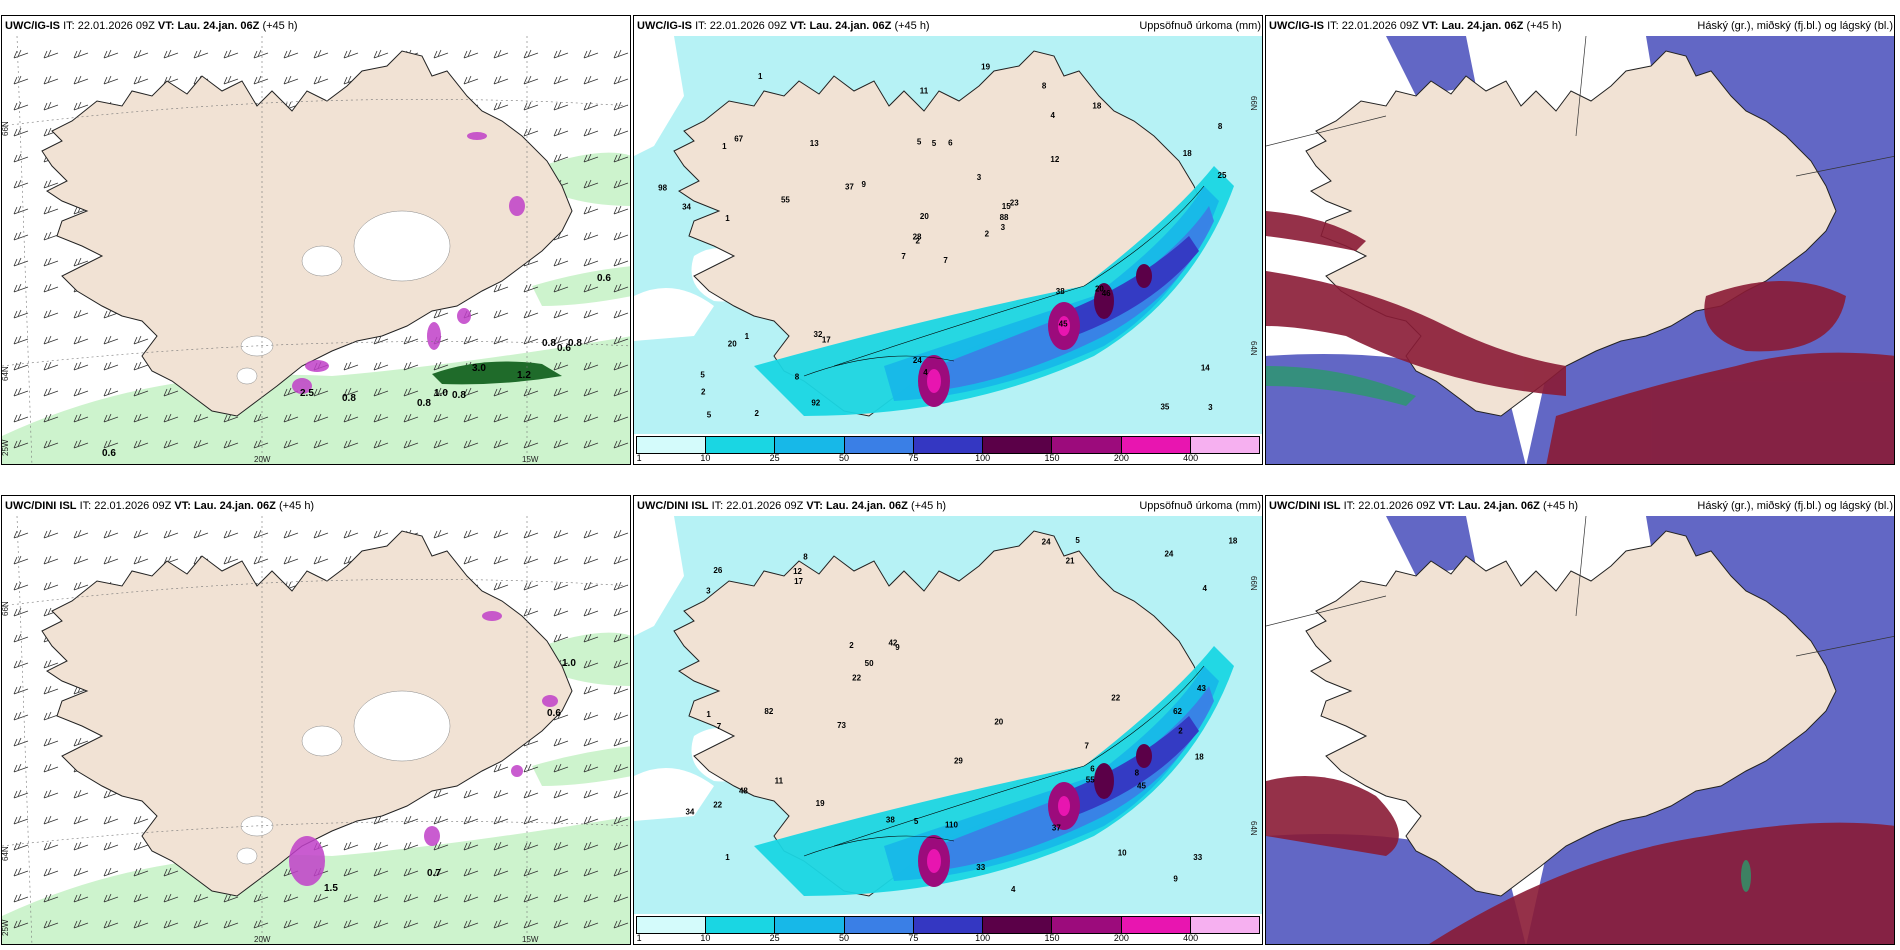 Image resolution: width=1900 pixels, height=950 pixels. I want to click on precip-amount-label: 8, so click(805, 557).